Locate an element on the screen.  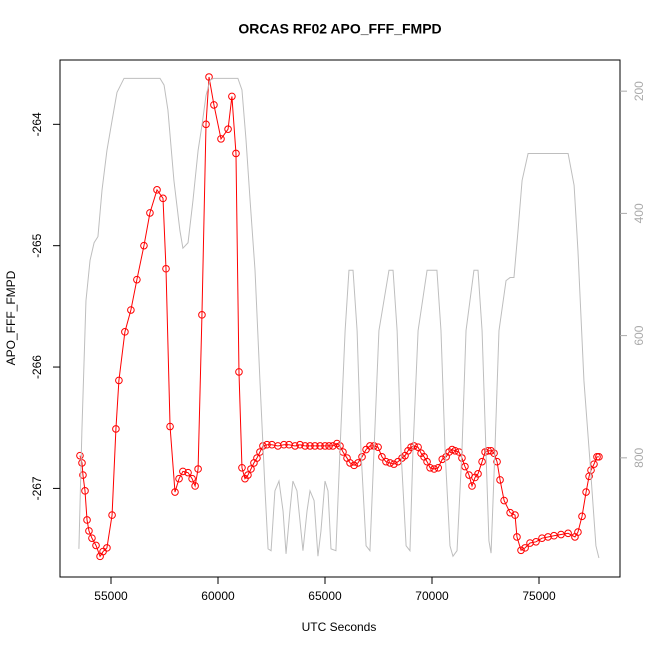
y-tick-label: -266 is located at coordinates (37, 367).